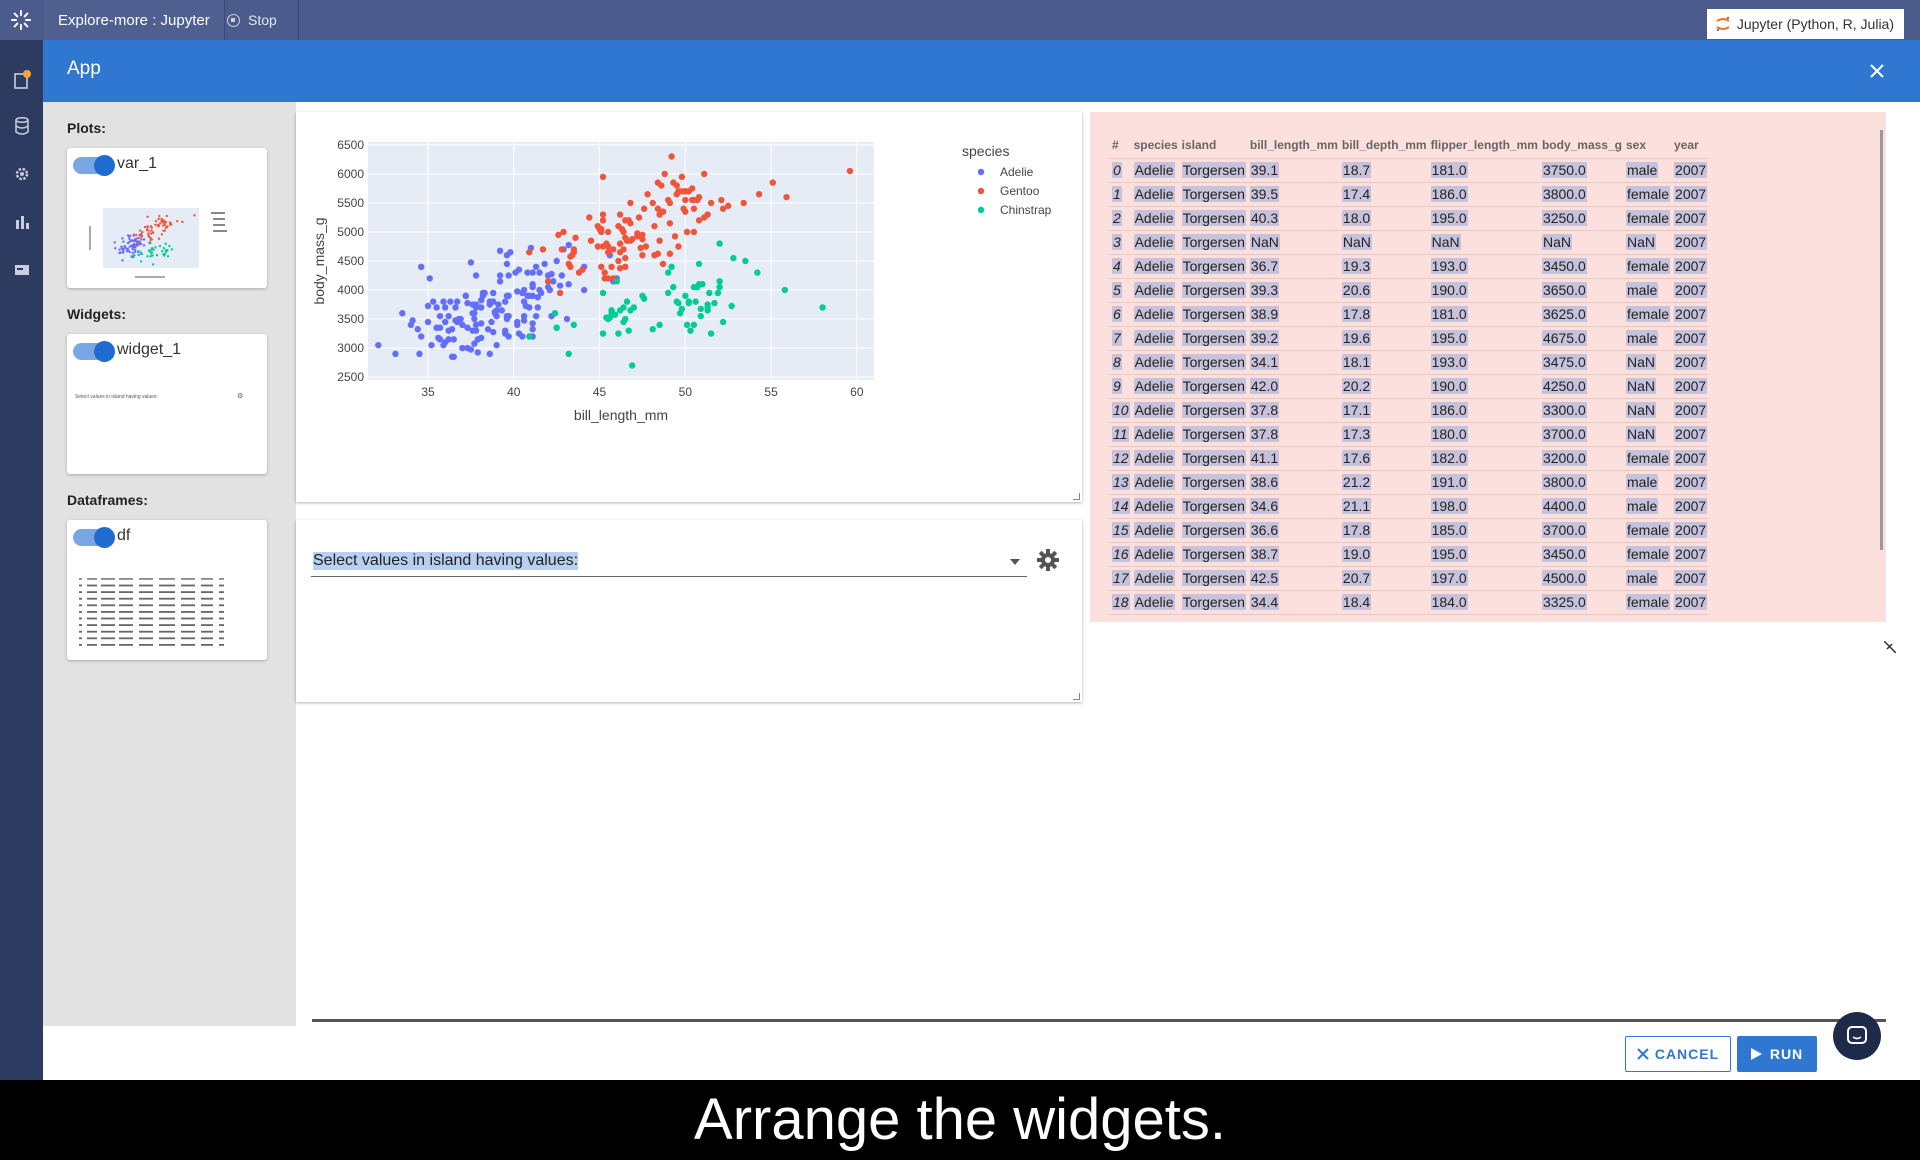 The width and height of the screenshot is (1920, 1160). What do you see at coordinates (1264, 410) in the screenshot?
I see `cell-value: 37.8` at bounding box center [1264, 410].